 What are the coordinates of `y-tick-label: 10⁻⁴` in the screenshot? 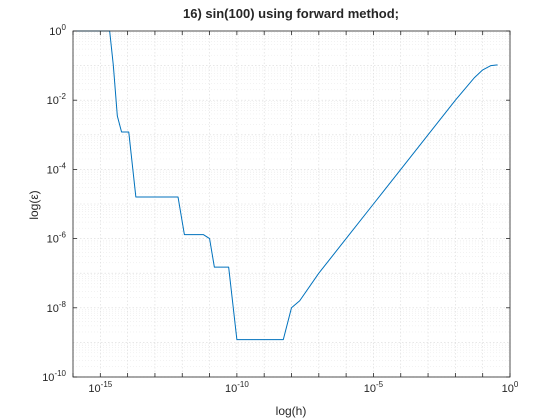 It's located at (57, 168).